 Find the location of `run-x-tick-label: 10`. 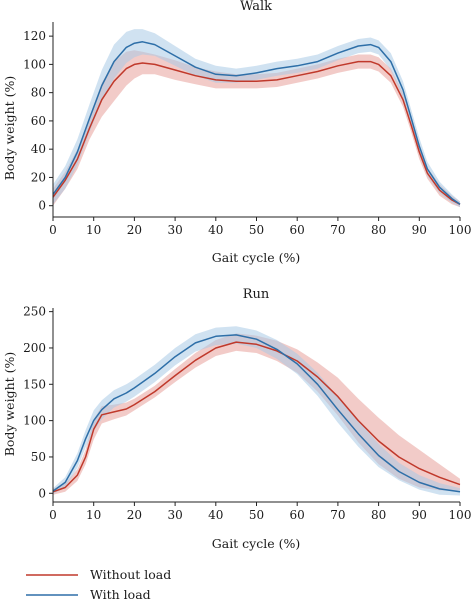

run-x-tick-label: 10 is located at coordinates (93, 515).